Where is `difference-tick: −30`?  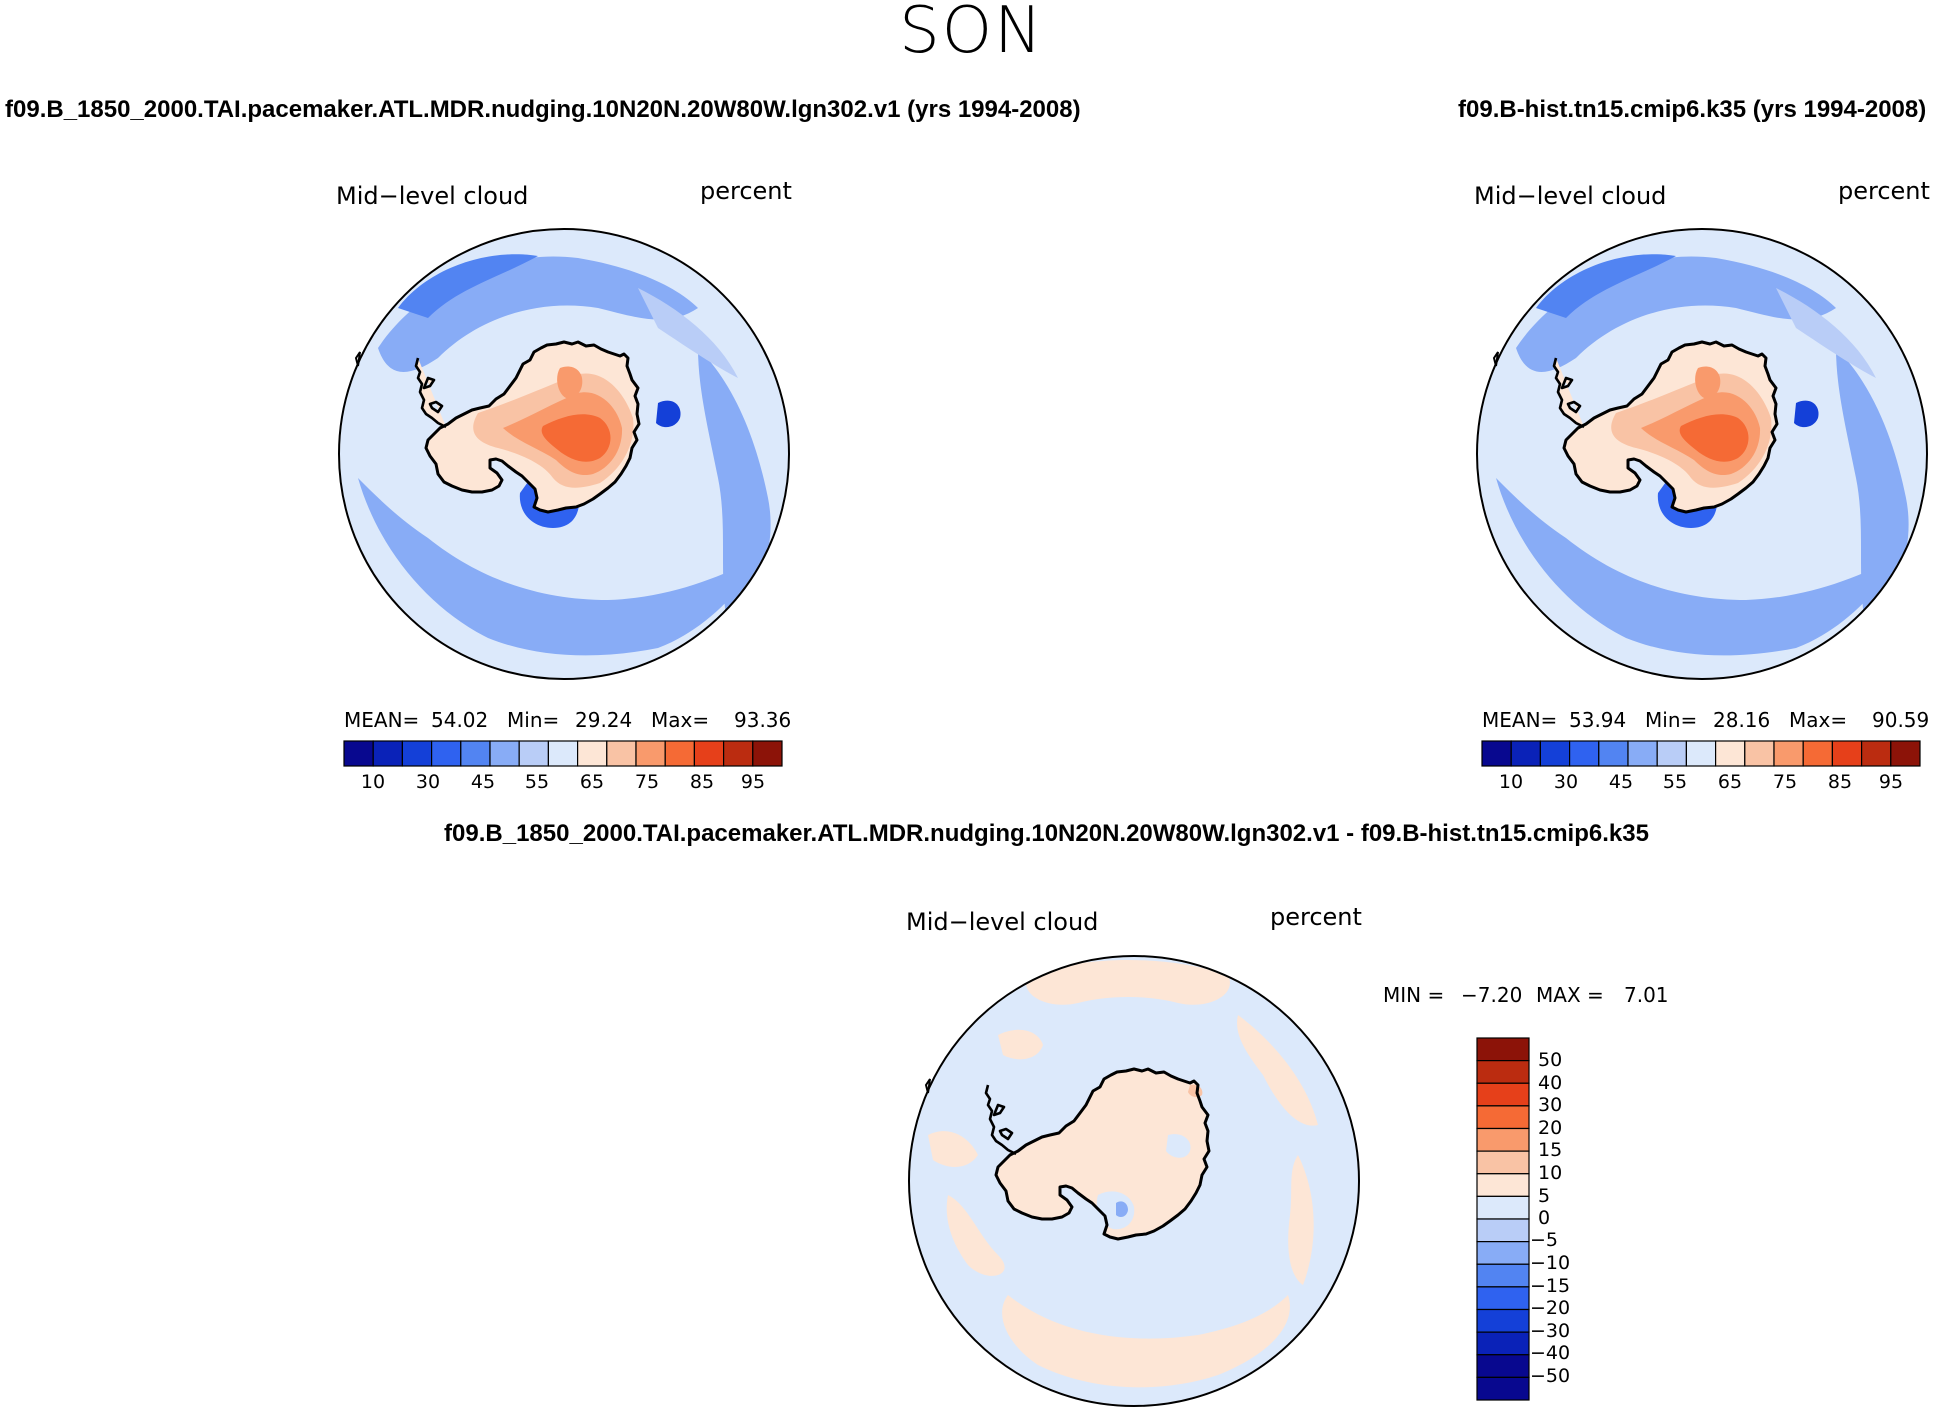
difference-tick: −30 is located at coordinates (1550, 1331).